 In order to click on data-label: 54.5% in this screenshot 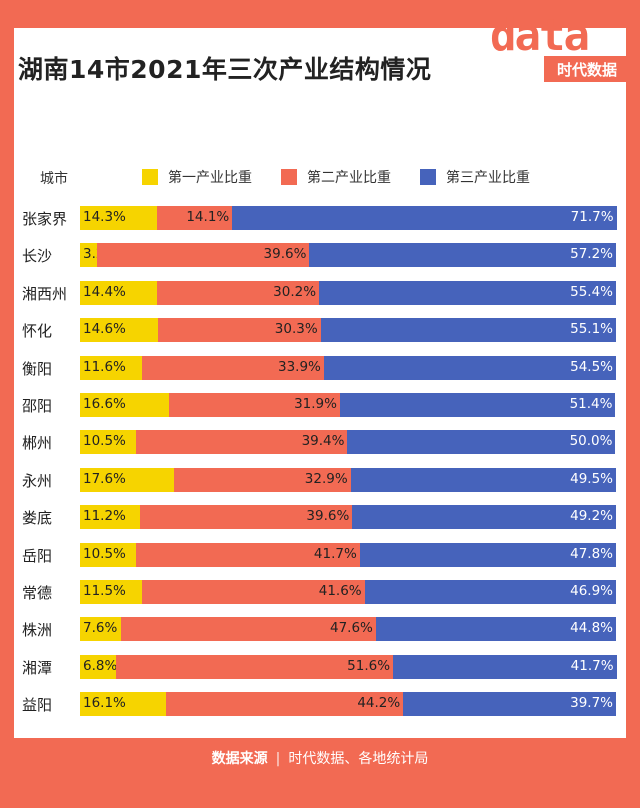, I will do `click(591, 366)`.